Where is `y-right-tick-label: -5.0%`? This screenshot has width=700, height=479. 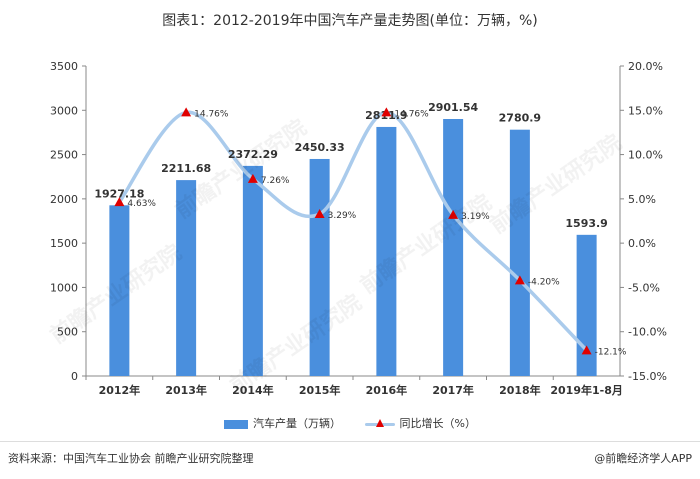 y-right-tick-label: -5.0% is located at coordinates (644, 287).